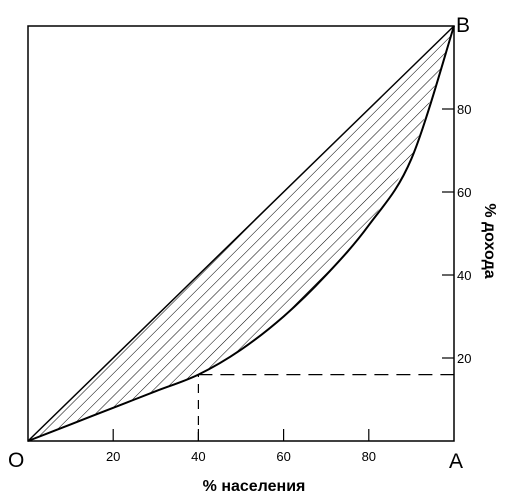 This screenshot has width=508, height=499. I want to click on y-tick-label: 60, so click(464, 192).